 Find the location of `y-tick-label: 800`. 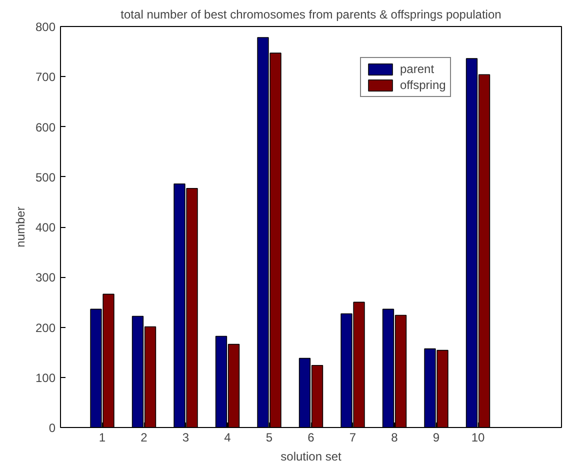

y-tick-label: 800 is located at coordinates (45, 27).